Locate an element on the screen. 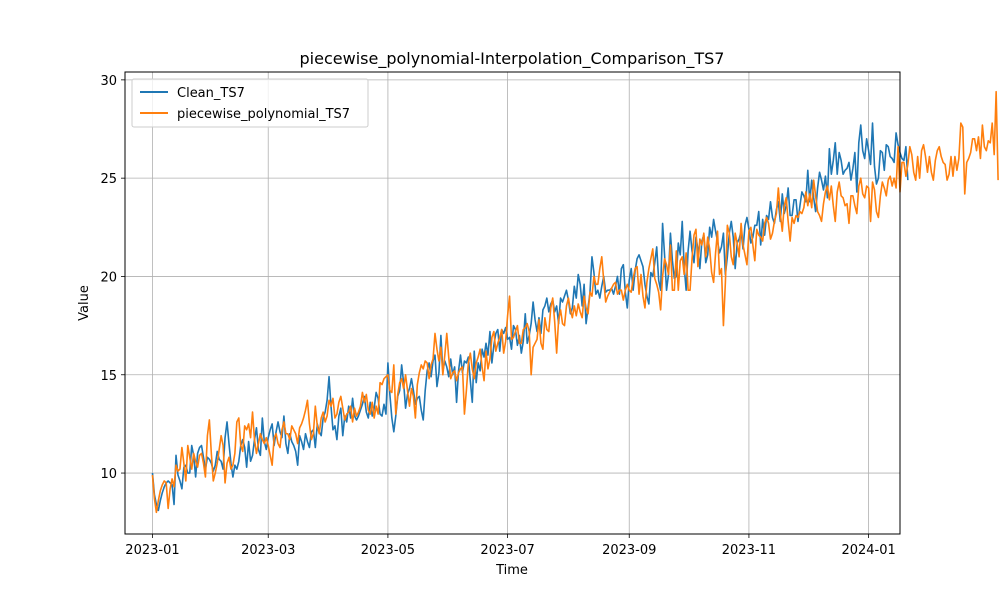 The width and height of the screenshot is (1000, 600). y-tick-label: 20 is located at coordinates (108, 277).